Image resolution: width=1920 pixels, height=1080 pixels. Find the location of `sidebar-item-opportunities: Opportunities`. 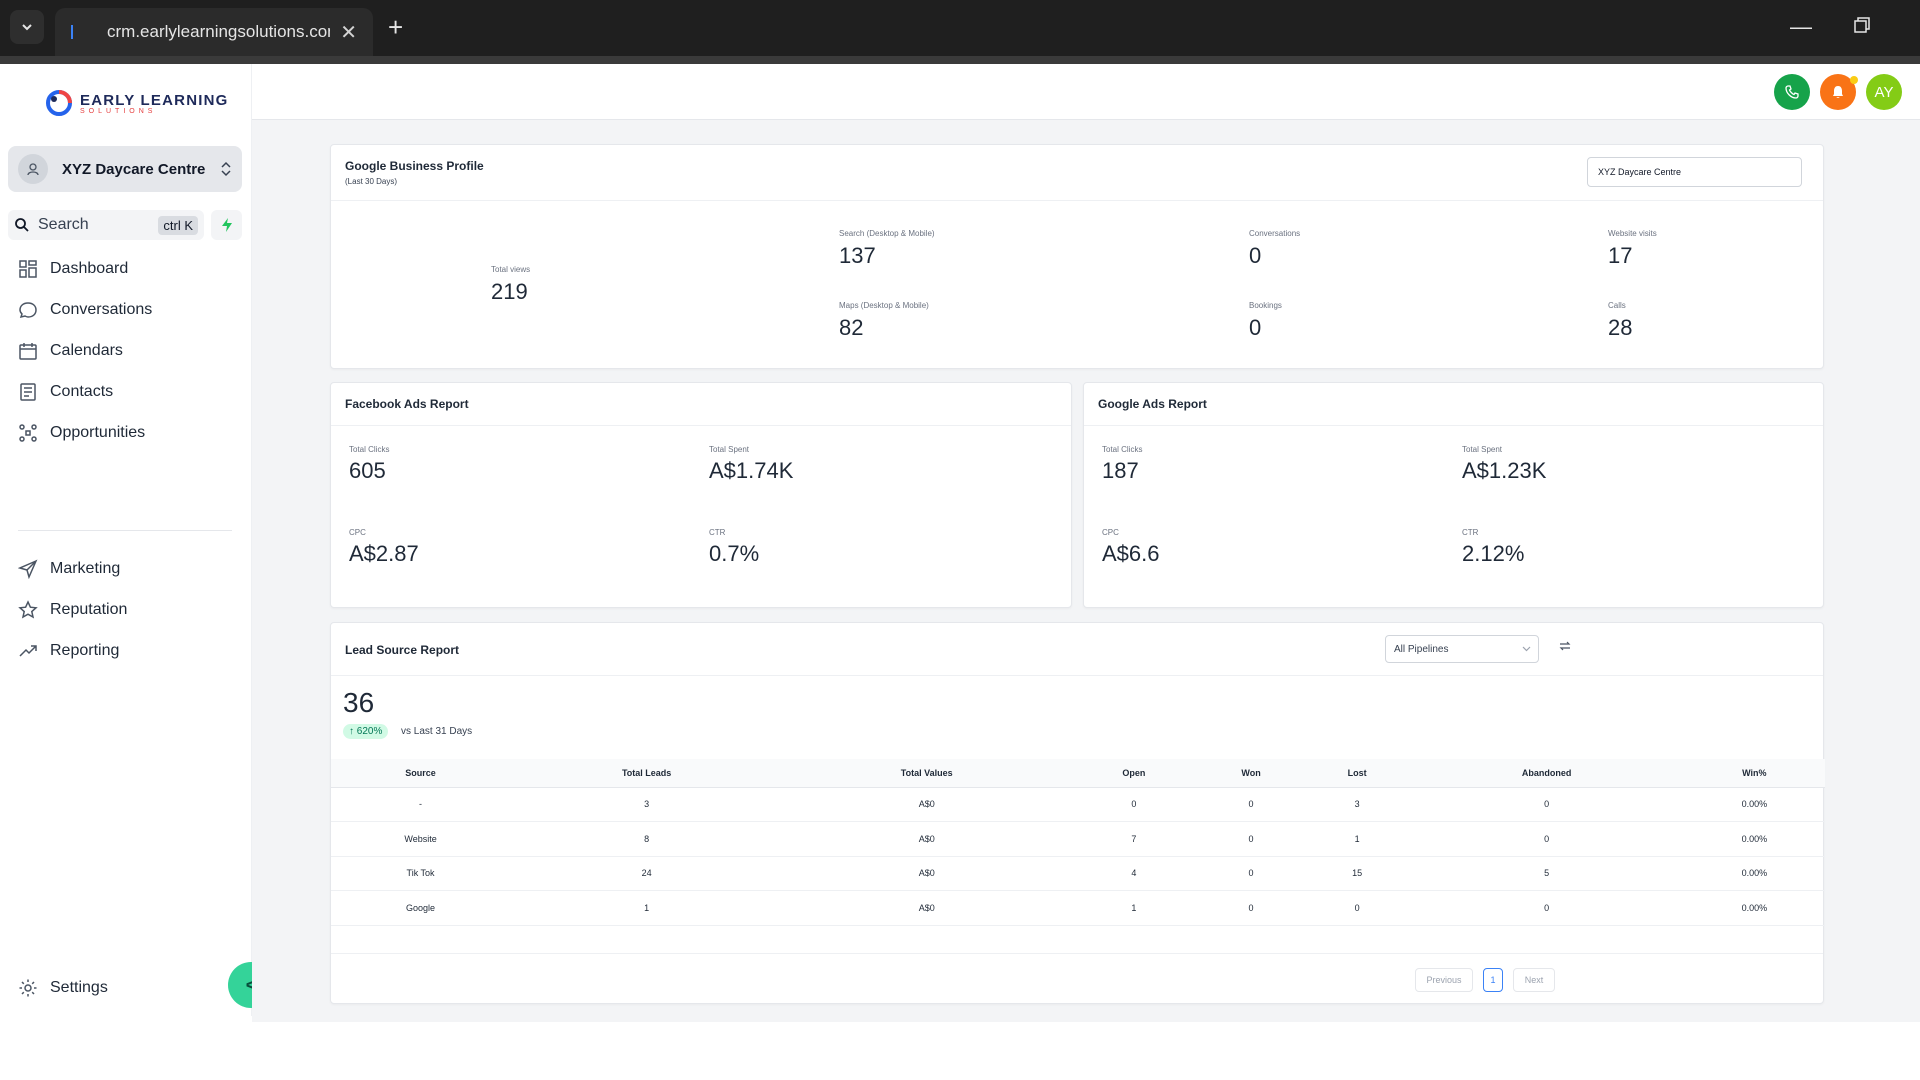

sidebar-item-opportunities: Opportunities is located at coordinates (128, 432).